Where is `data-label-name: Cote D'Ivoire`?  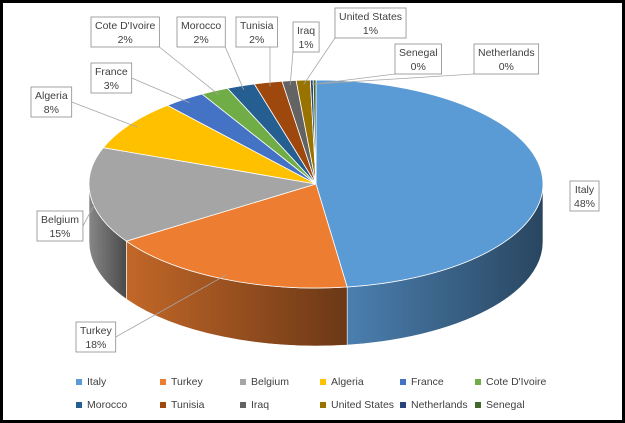
data-label-name: Cote D'Ivoire is located at coordinates (125, 26).